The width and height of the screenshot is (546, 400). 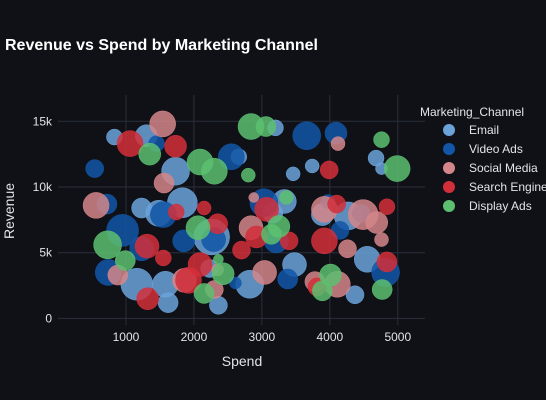 What do you see at coordinates (48, 318) in the screenshot?
I see `y-tick-label: 0` at bounding box center [48, 318].